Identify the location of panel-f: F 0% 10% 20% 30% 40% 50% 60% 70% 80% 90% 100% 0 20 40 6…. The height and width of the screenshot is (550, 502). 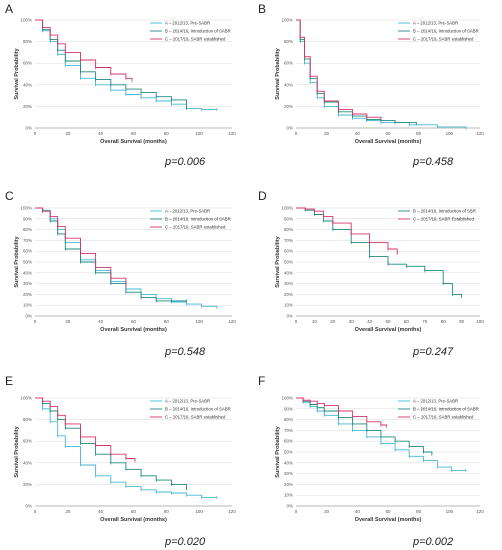
(371, 461).